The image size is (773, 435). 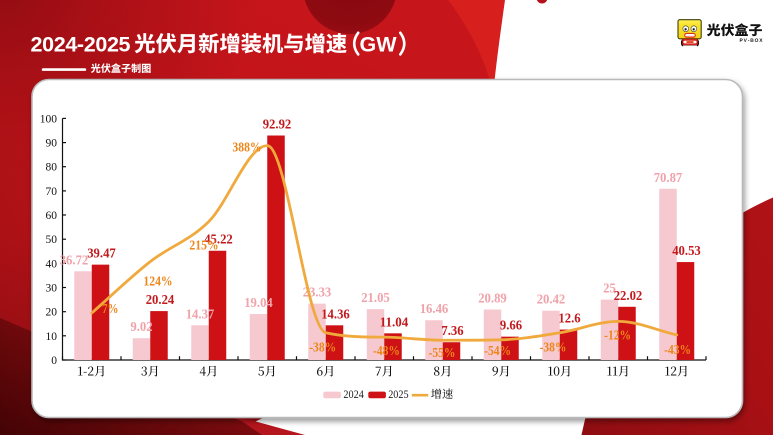 What do you see at coordinates (54, 361) in the screenshot?
I see `svg-text: 0` at bounding box center [54, 361].